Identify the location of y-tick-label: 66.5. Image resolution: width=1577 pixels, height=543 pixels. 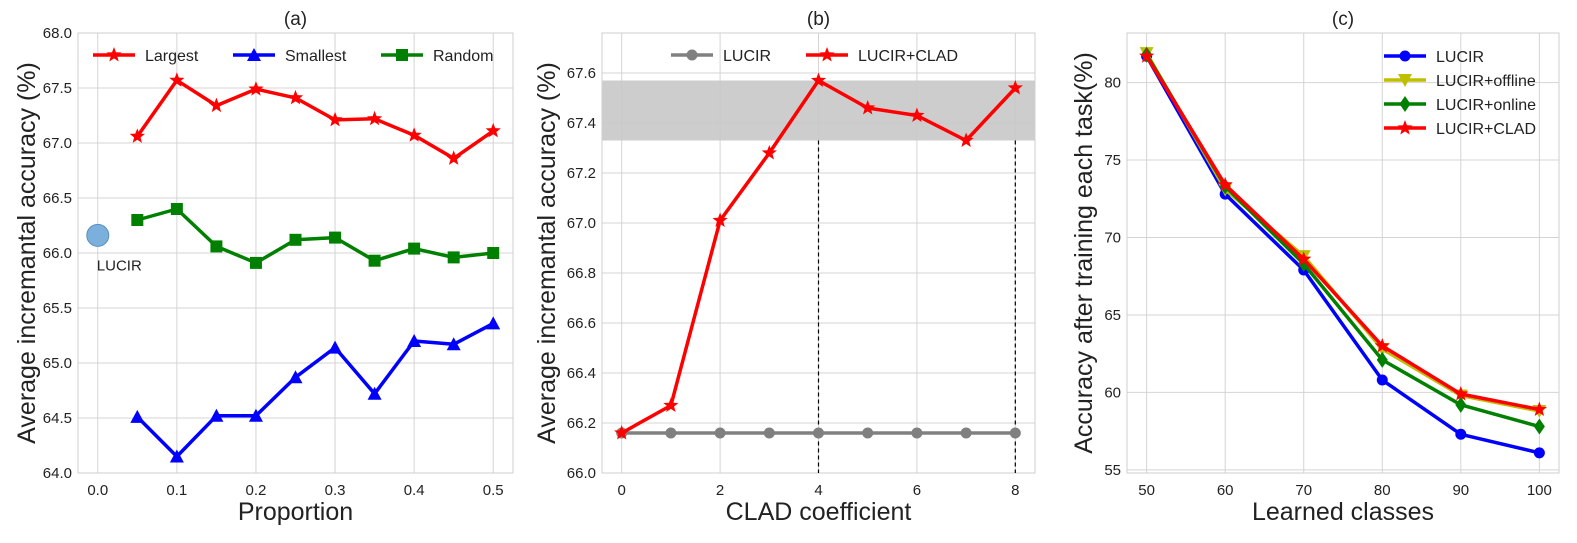
(57, 198).